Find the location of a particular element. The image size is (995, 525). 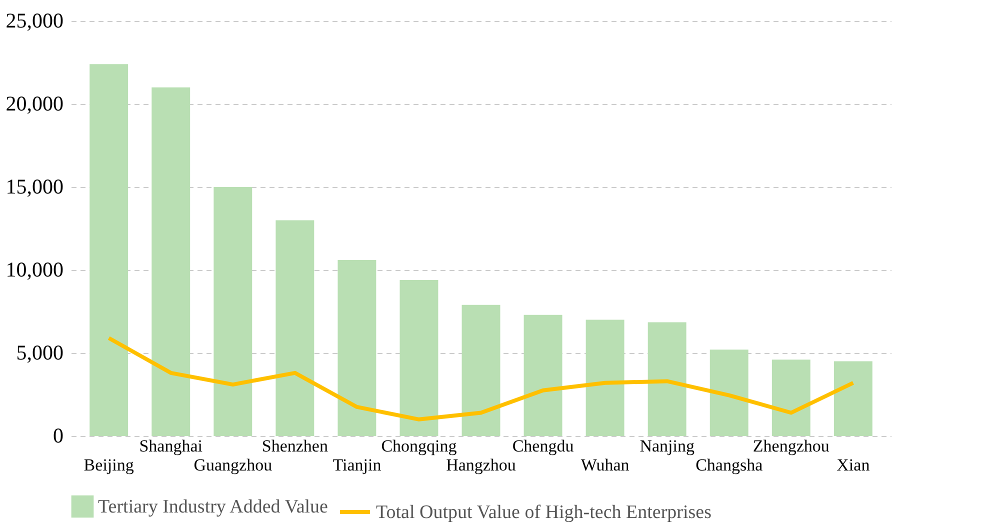

x-tick-label: Hangzhou is located at coordinates (481, 465).